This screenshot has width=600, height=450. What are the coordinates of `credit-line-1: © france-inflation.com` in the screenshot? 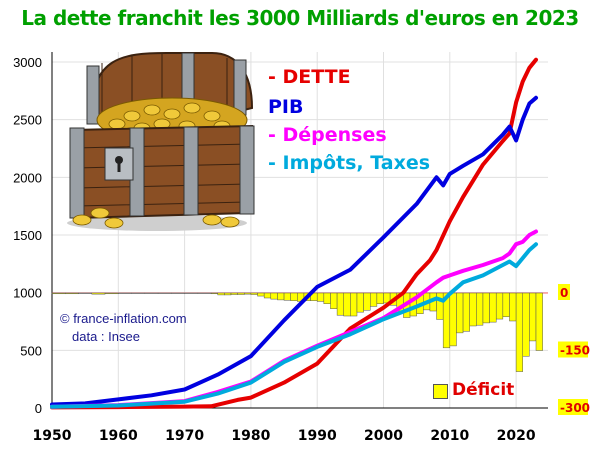 It's located at (123, 318).